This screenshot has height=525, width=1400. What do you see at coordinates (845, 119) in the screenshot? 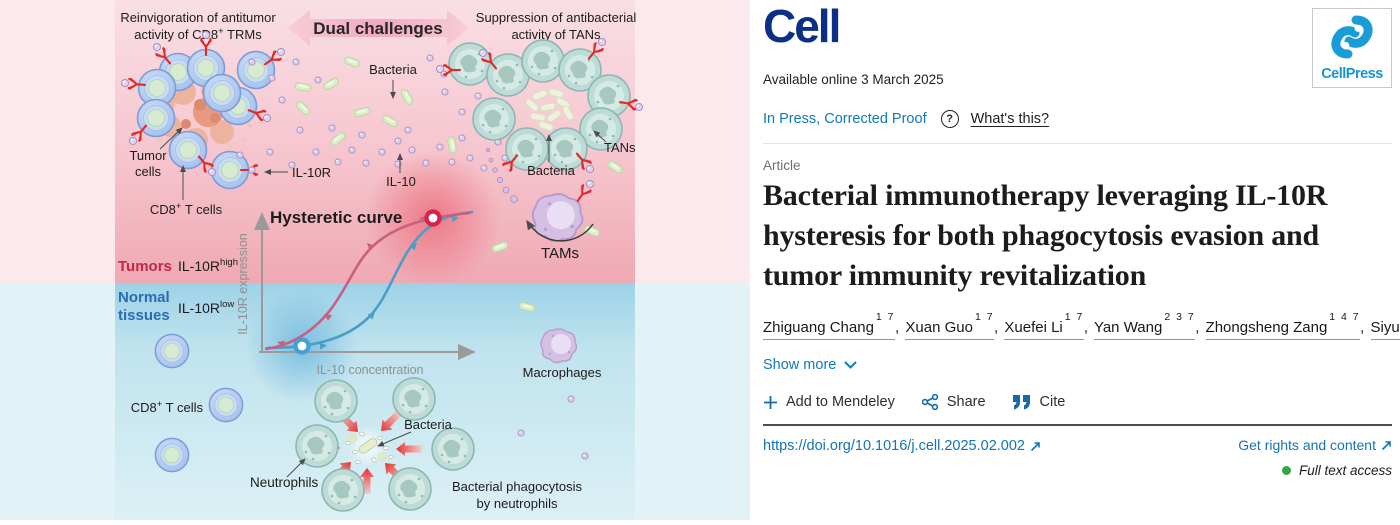
I see `in-press-status-link: In Press, Corrected Proof` at bounding box center [845, 119].